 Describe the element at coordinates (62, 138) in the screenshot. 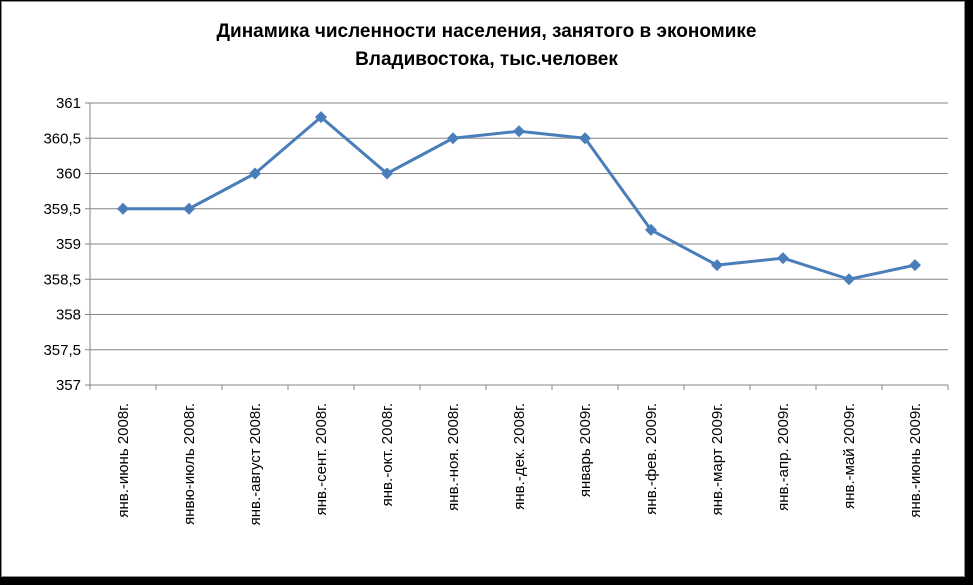

I see `y-tick-label: 360,5` at that location.